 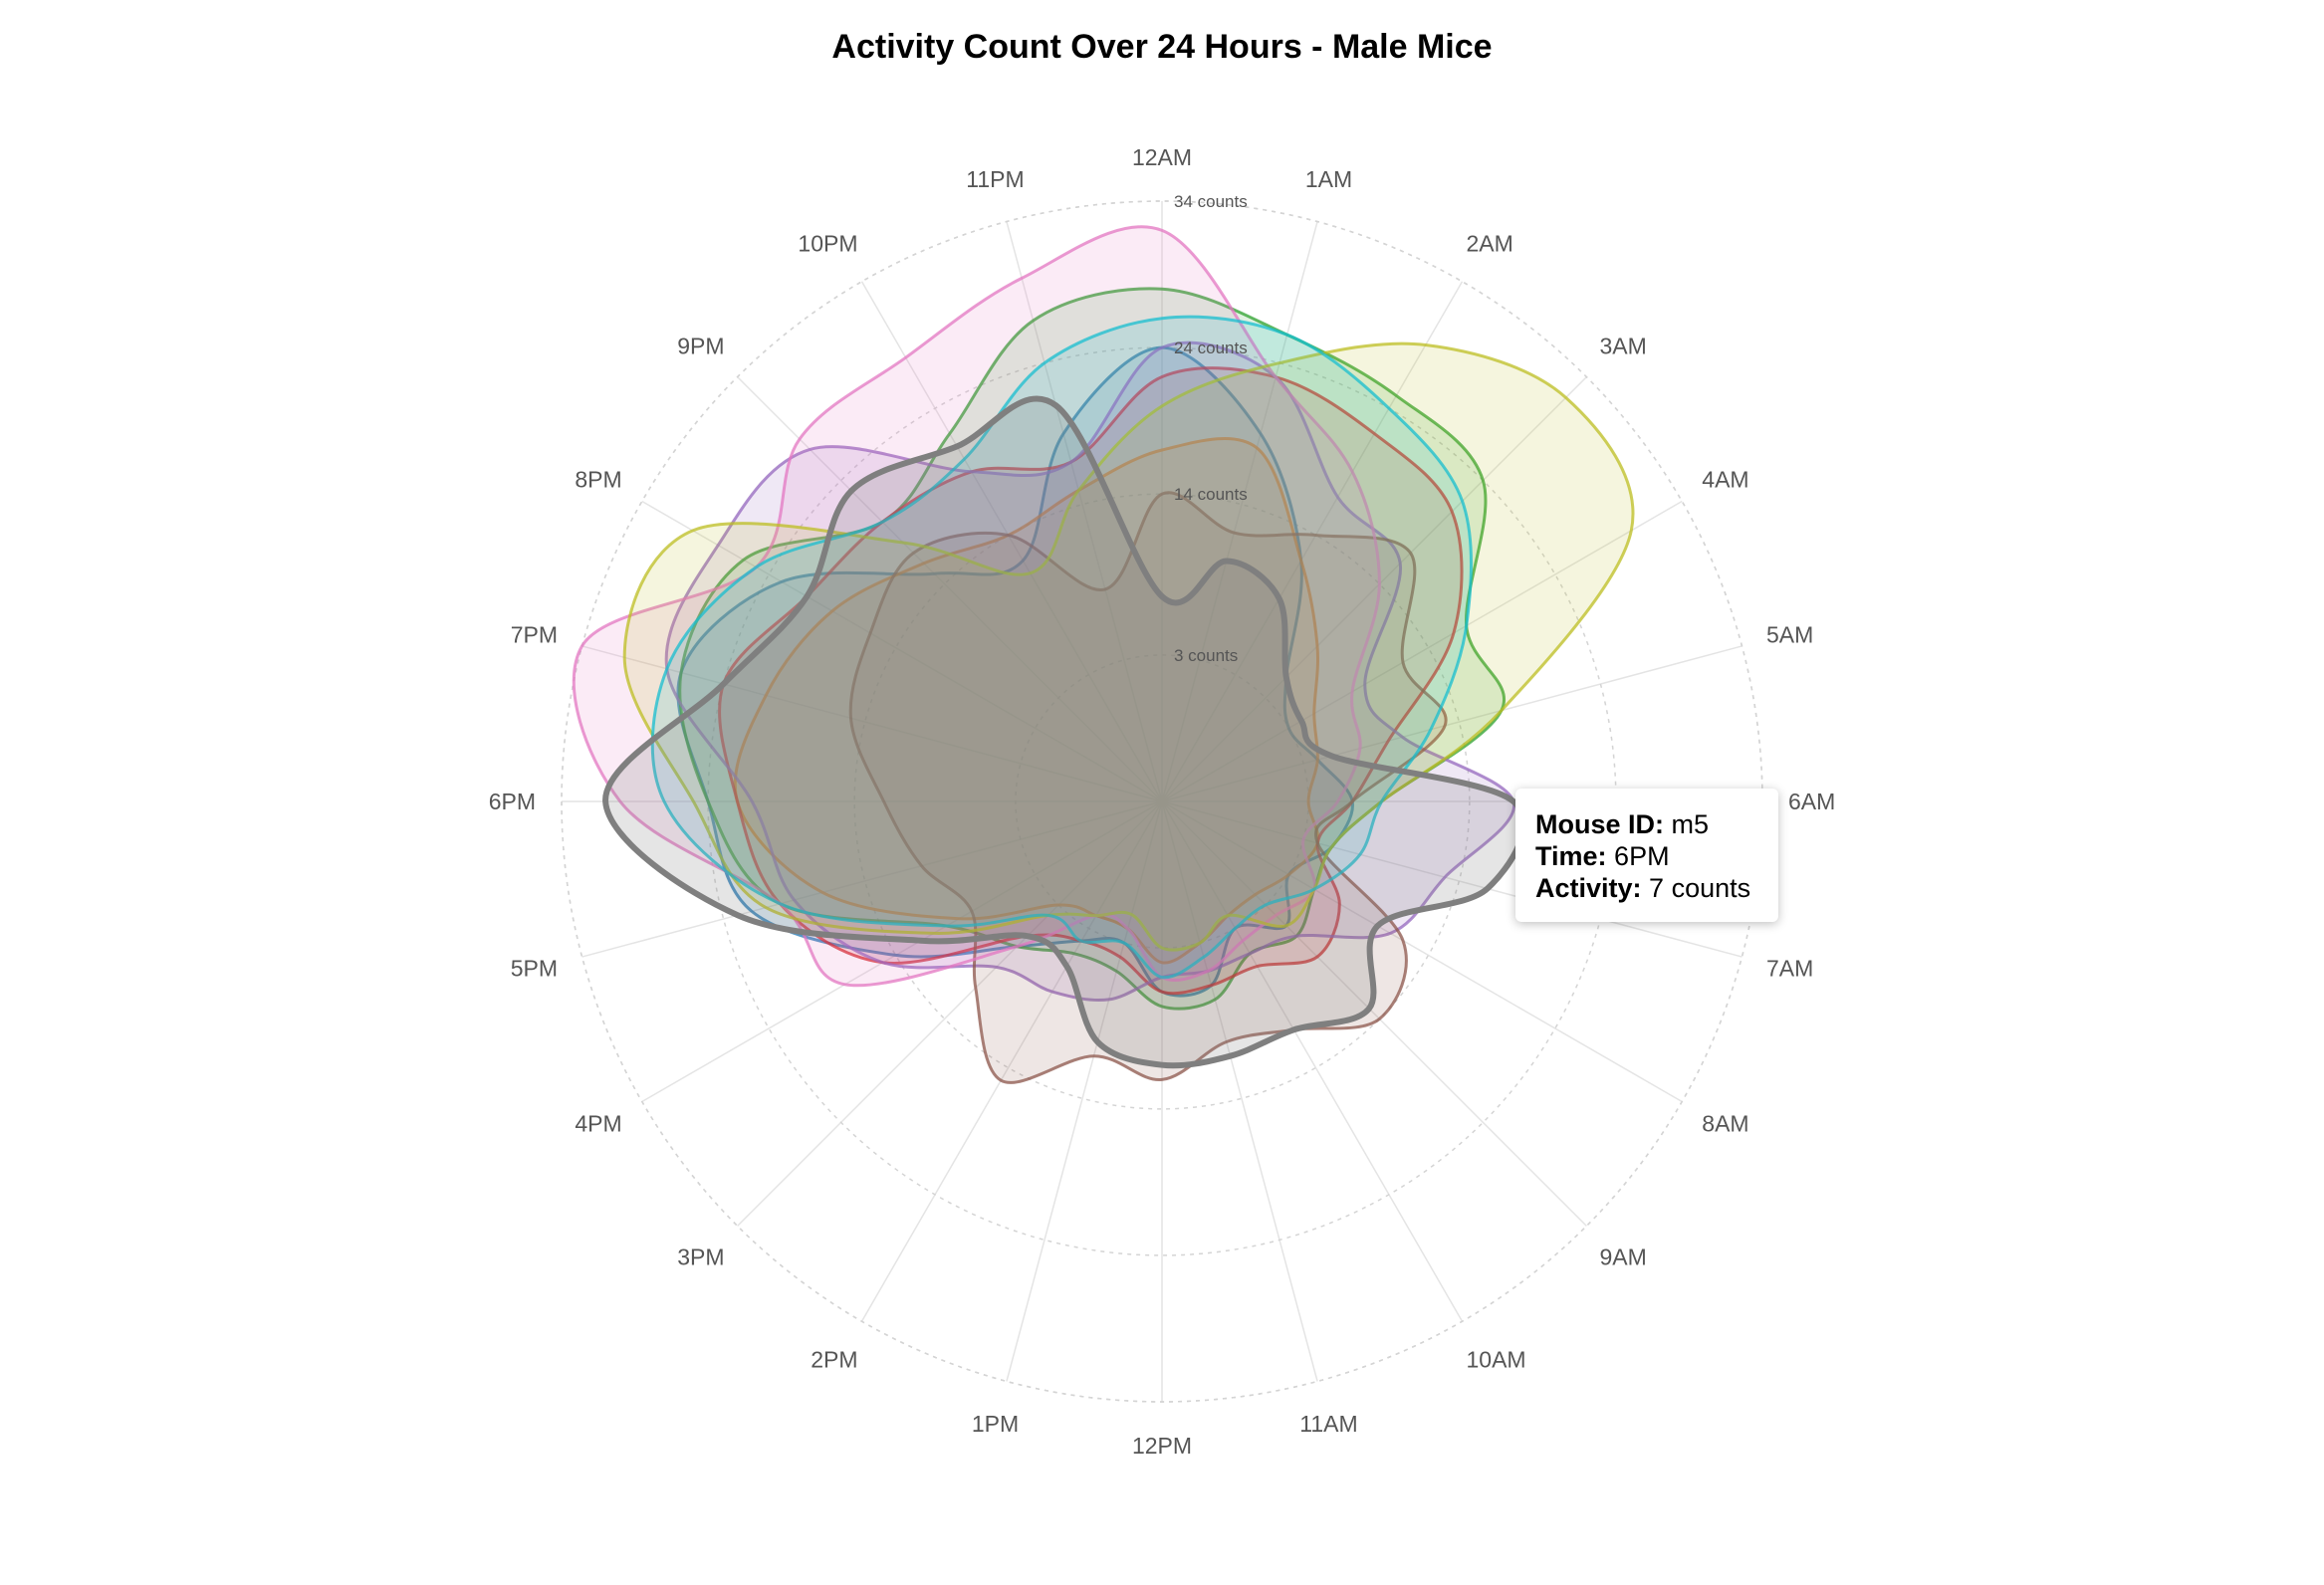 What do you see at coordinates (1162, 157) in the screenshot?
I see `angular-label: 12AM` at bounding box center [1162, 157].